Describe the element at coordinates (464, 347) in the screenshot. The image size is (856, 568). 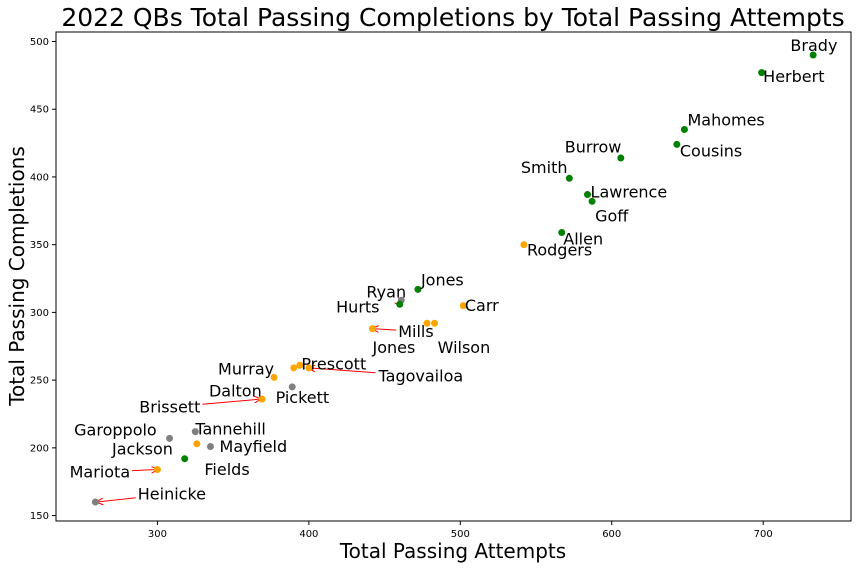
I see `point-label: Wilson` at that location.